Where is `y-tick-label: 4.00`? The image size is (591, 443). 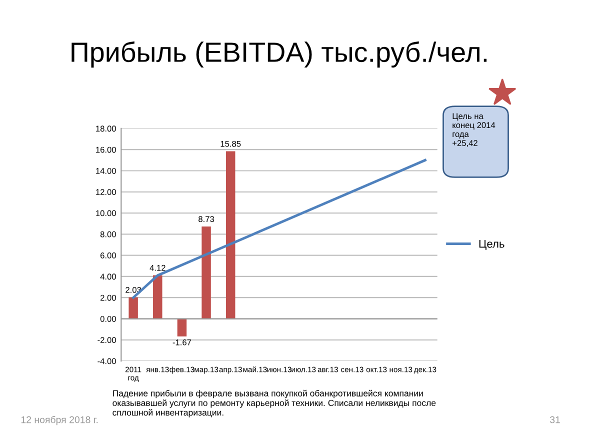 y-tick-label: 4.00 is located at coordinates (108, 277).